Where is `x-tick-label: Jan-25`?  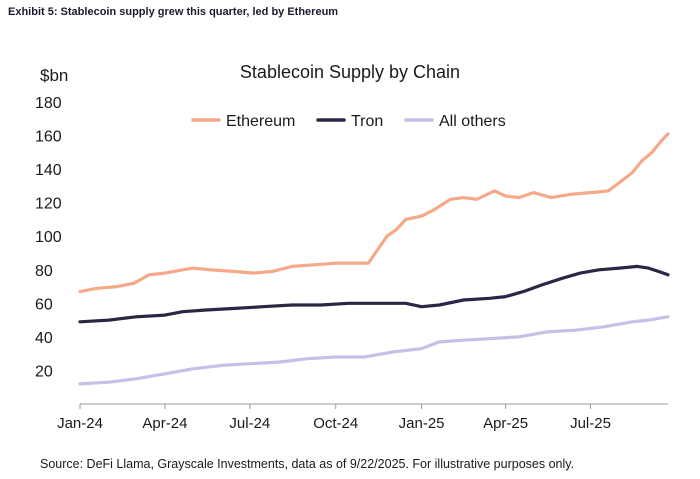
x-tick-label: Jan-25 is located at coordinates (422, 423).